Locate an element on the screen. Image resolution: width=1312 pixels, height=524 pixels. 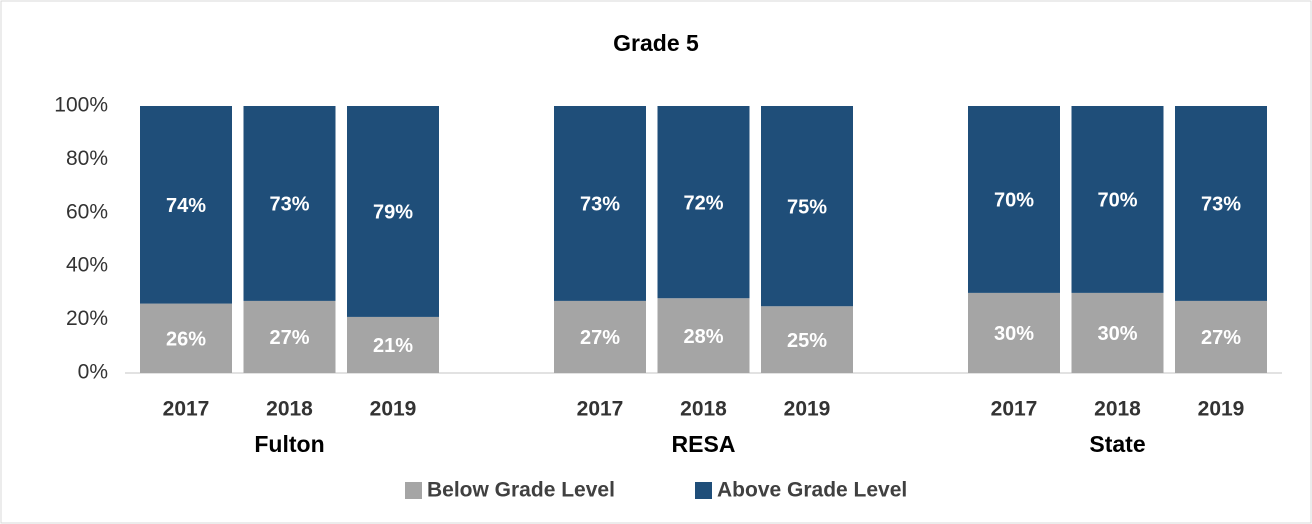
legend-label: Below Grade Level is located at coordinates (521, 490).